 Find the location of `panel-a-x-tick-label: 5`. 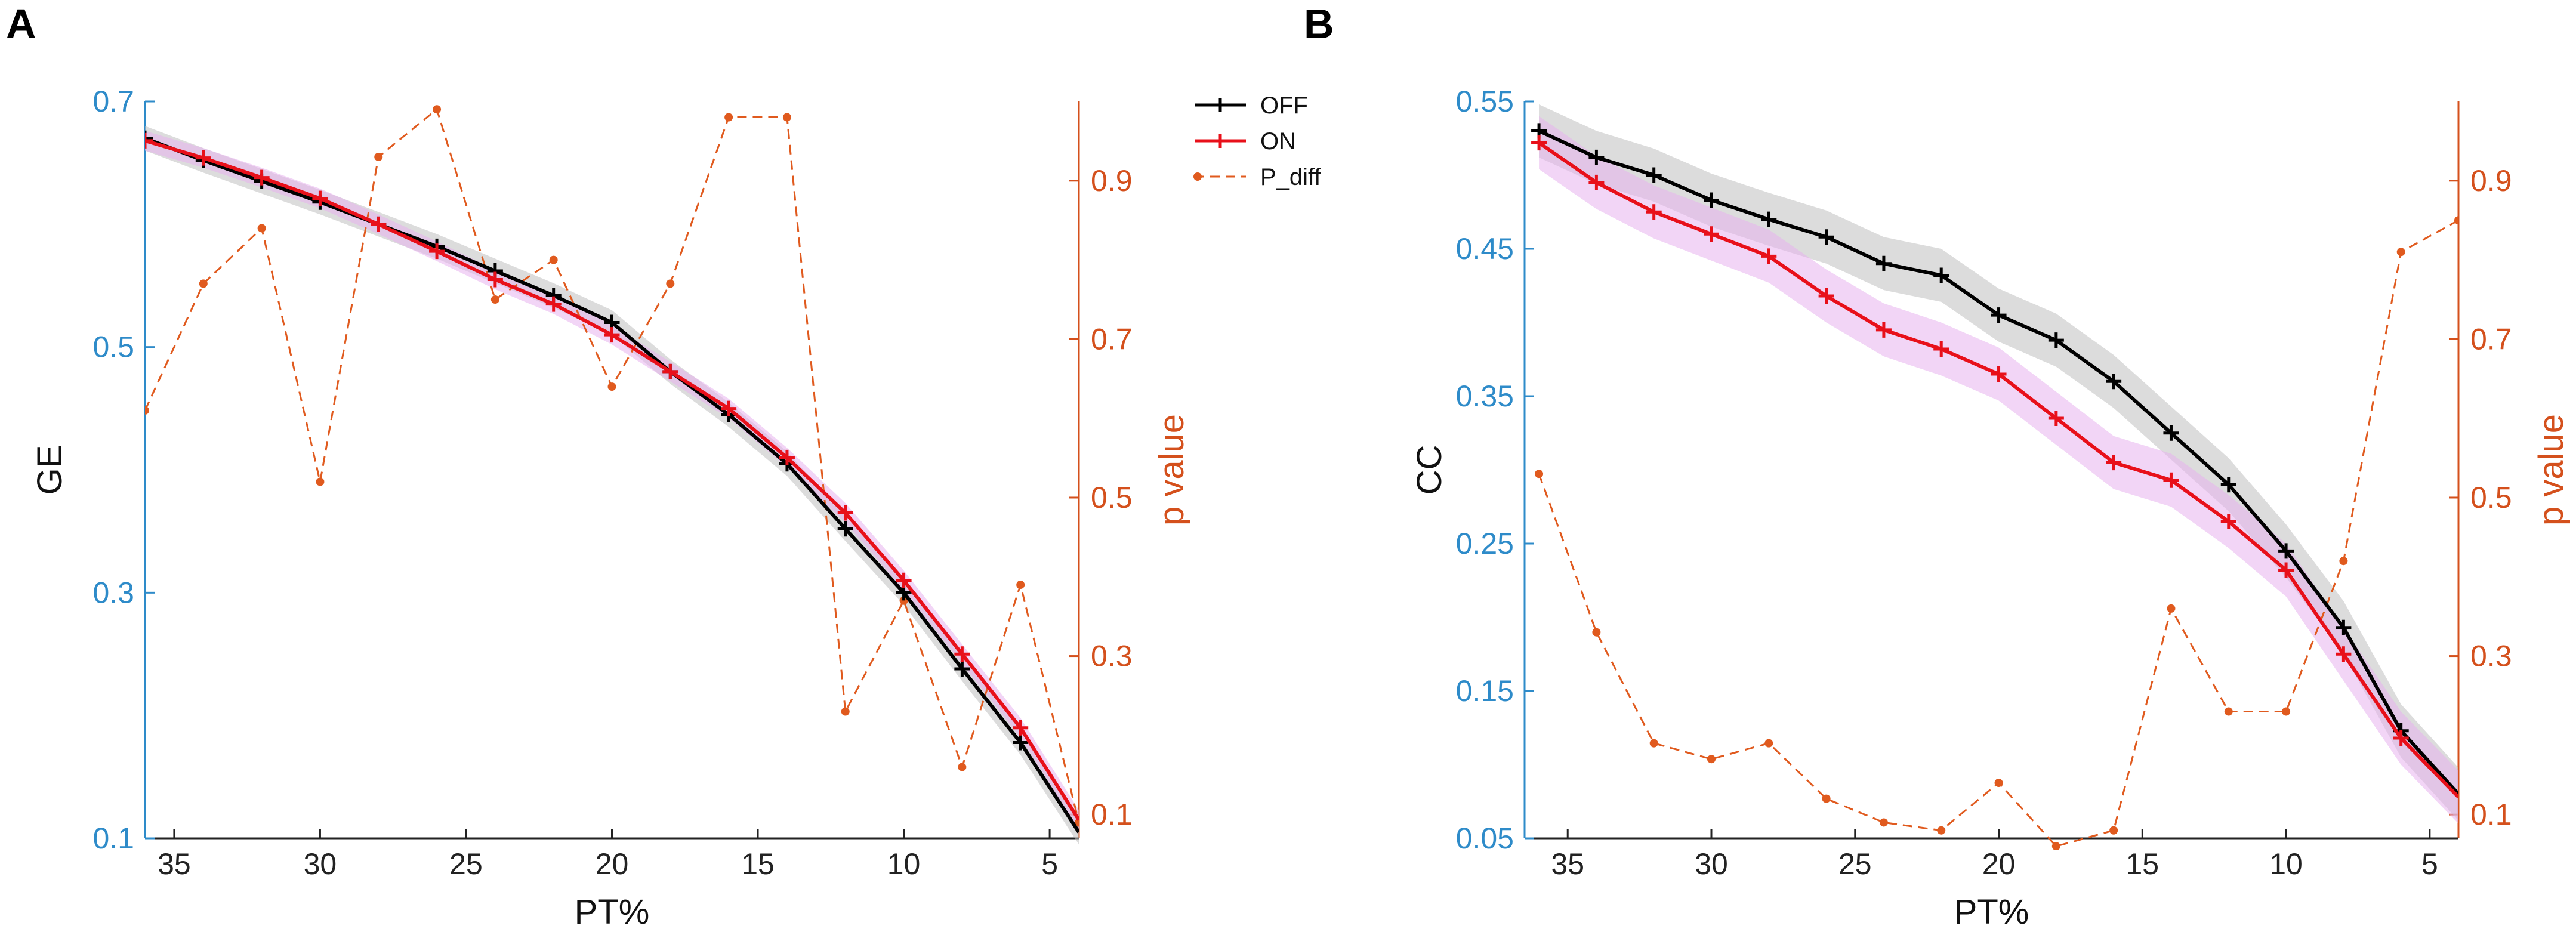

panel-a-x-tick-label: 5 is located at coordinates (1049, 864).